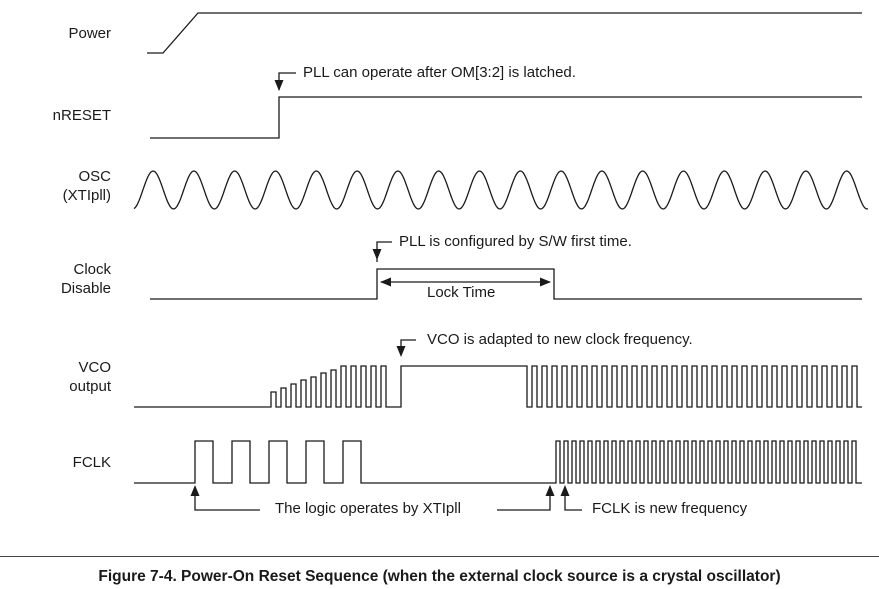  I want to click on label-fclk: FCLK, so click(91, 462).